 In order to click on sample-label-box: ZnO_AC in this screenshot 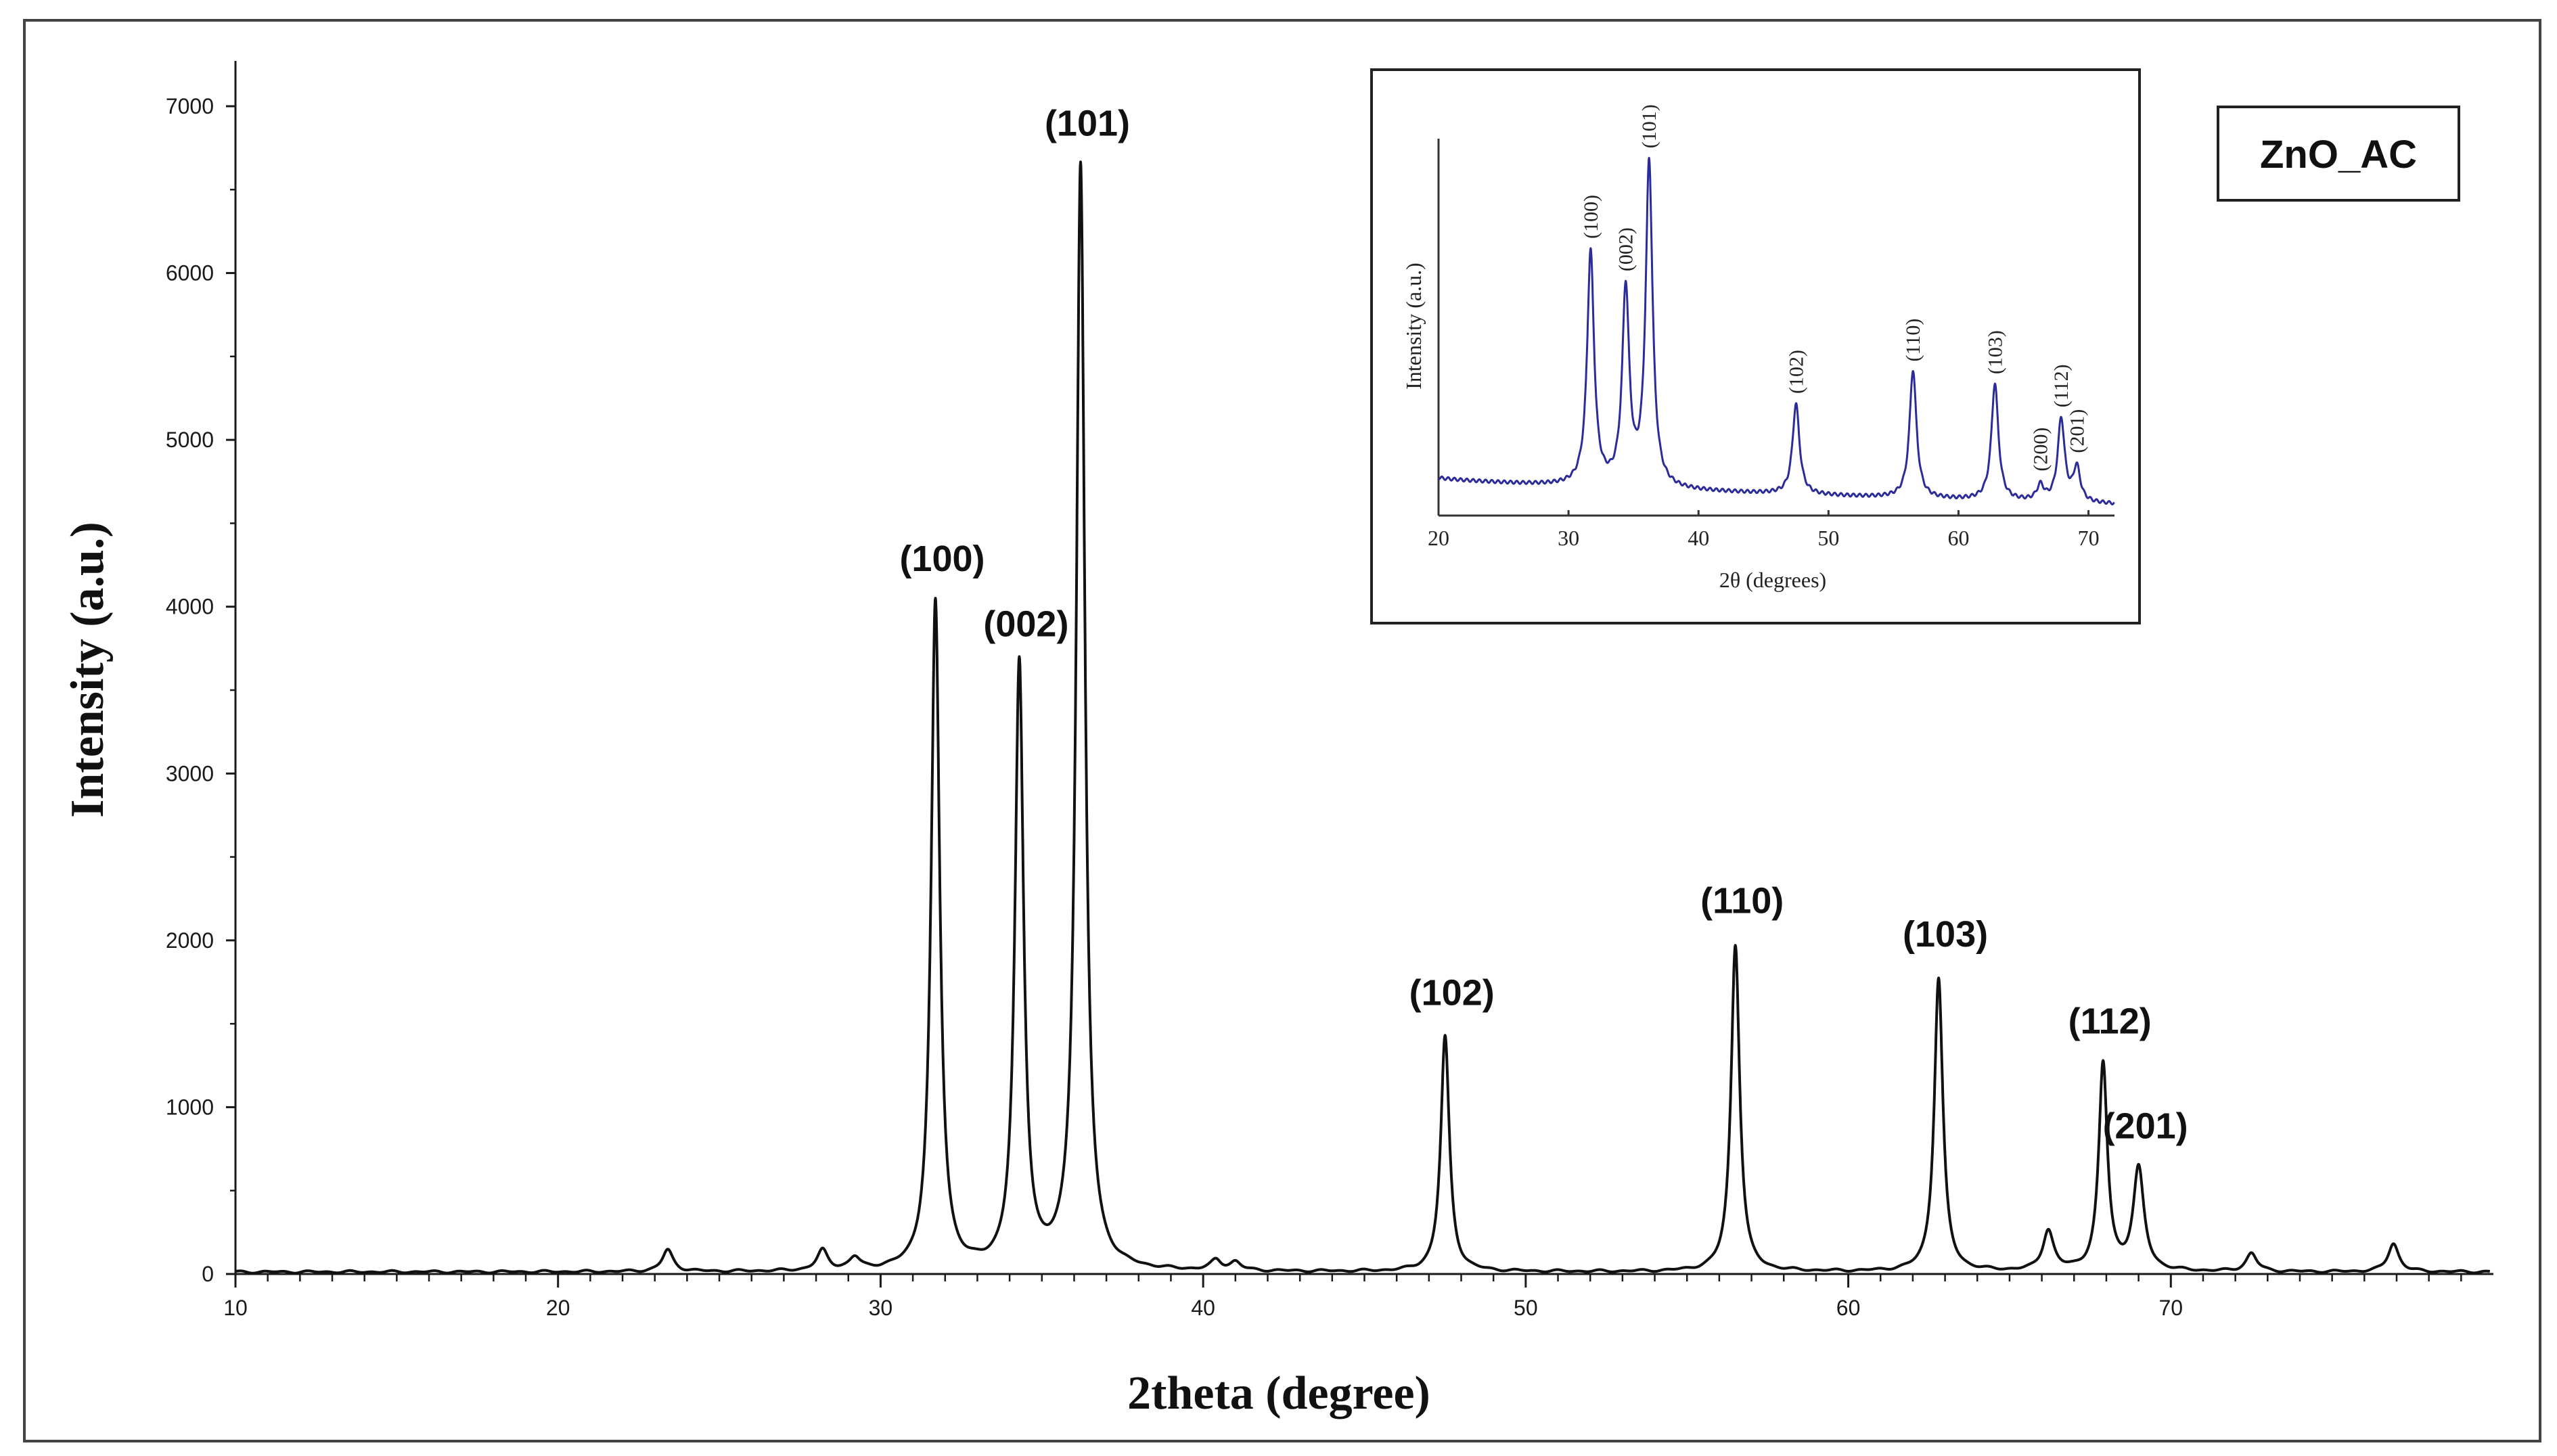, I will do `click(2338, 154)`.